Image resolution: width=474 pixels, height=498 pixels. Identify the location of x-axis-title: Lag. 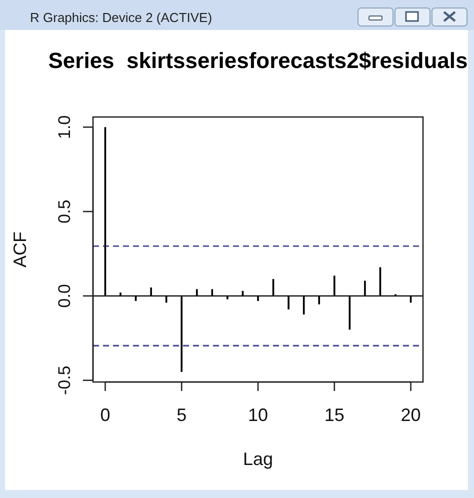
(258, 459).